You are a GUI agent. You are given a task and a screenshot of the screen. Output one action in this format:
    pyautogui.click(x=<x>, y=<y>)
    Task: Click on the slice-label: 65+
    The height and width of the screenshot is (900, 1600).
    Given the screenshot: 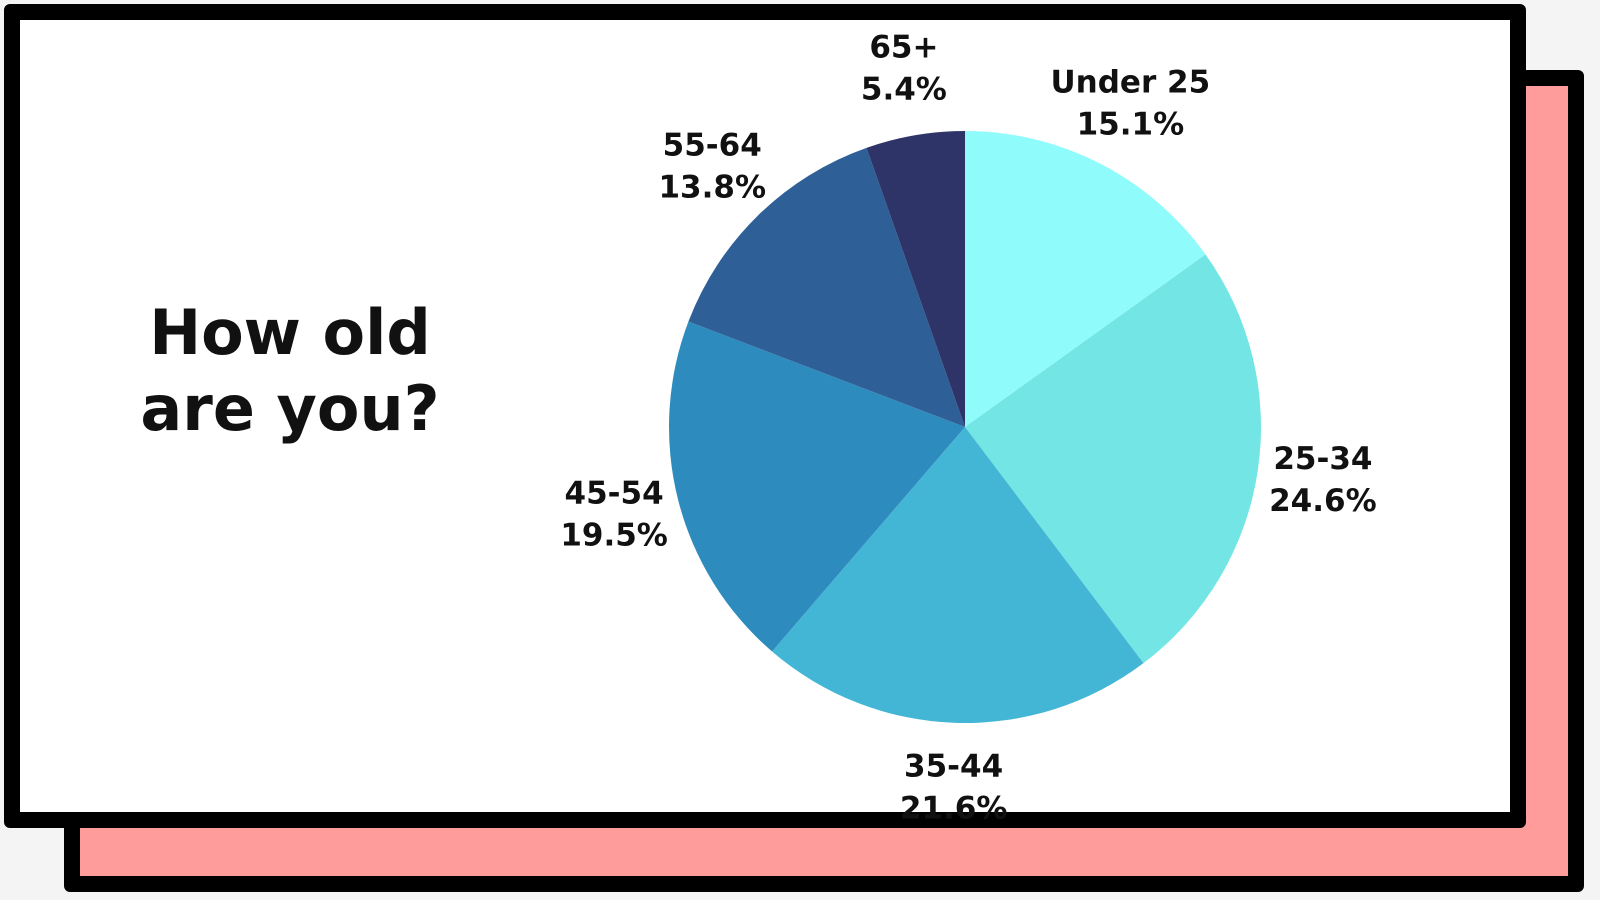 What is the action you would take?
    pyautogui.click(x=903, y=48)
    